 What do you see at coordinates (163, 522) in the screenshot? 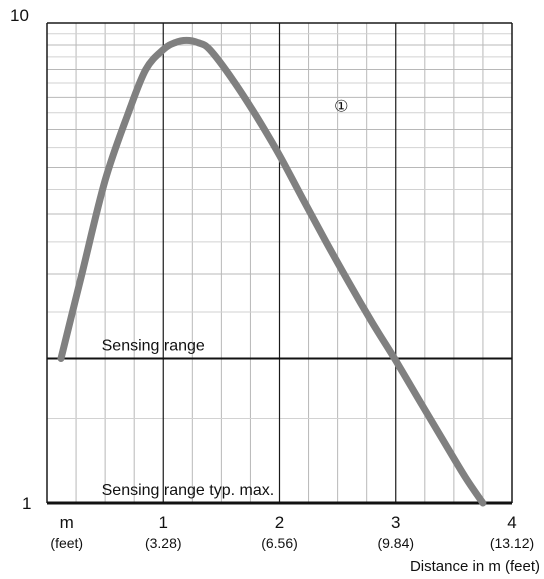
I see `x-tick-label-1: 1` at bounding box center [163, 522].